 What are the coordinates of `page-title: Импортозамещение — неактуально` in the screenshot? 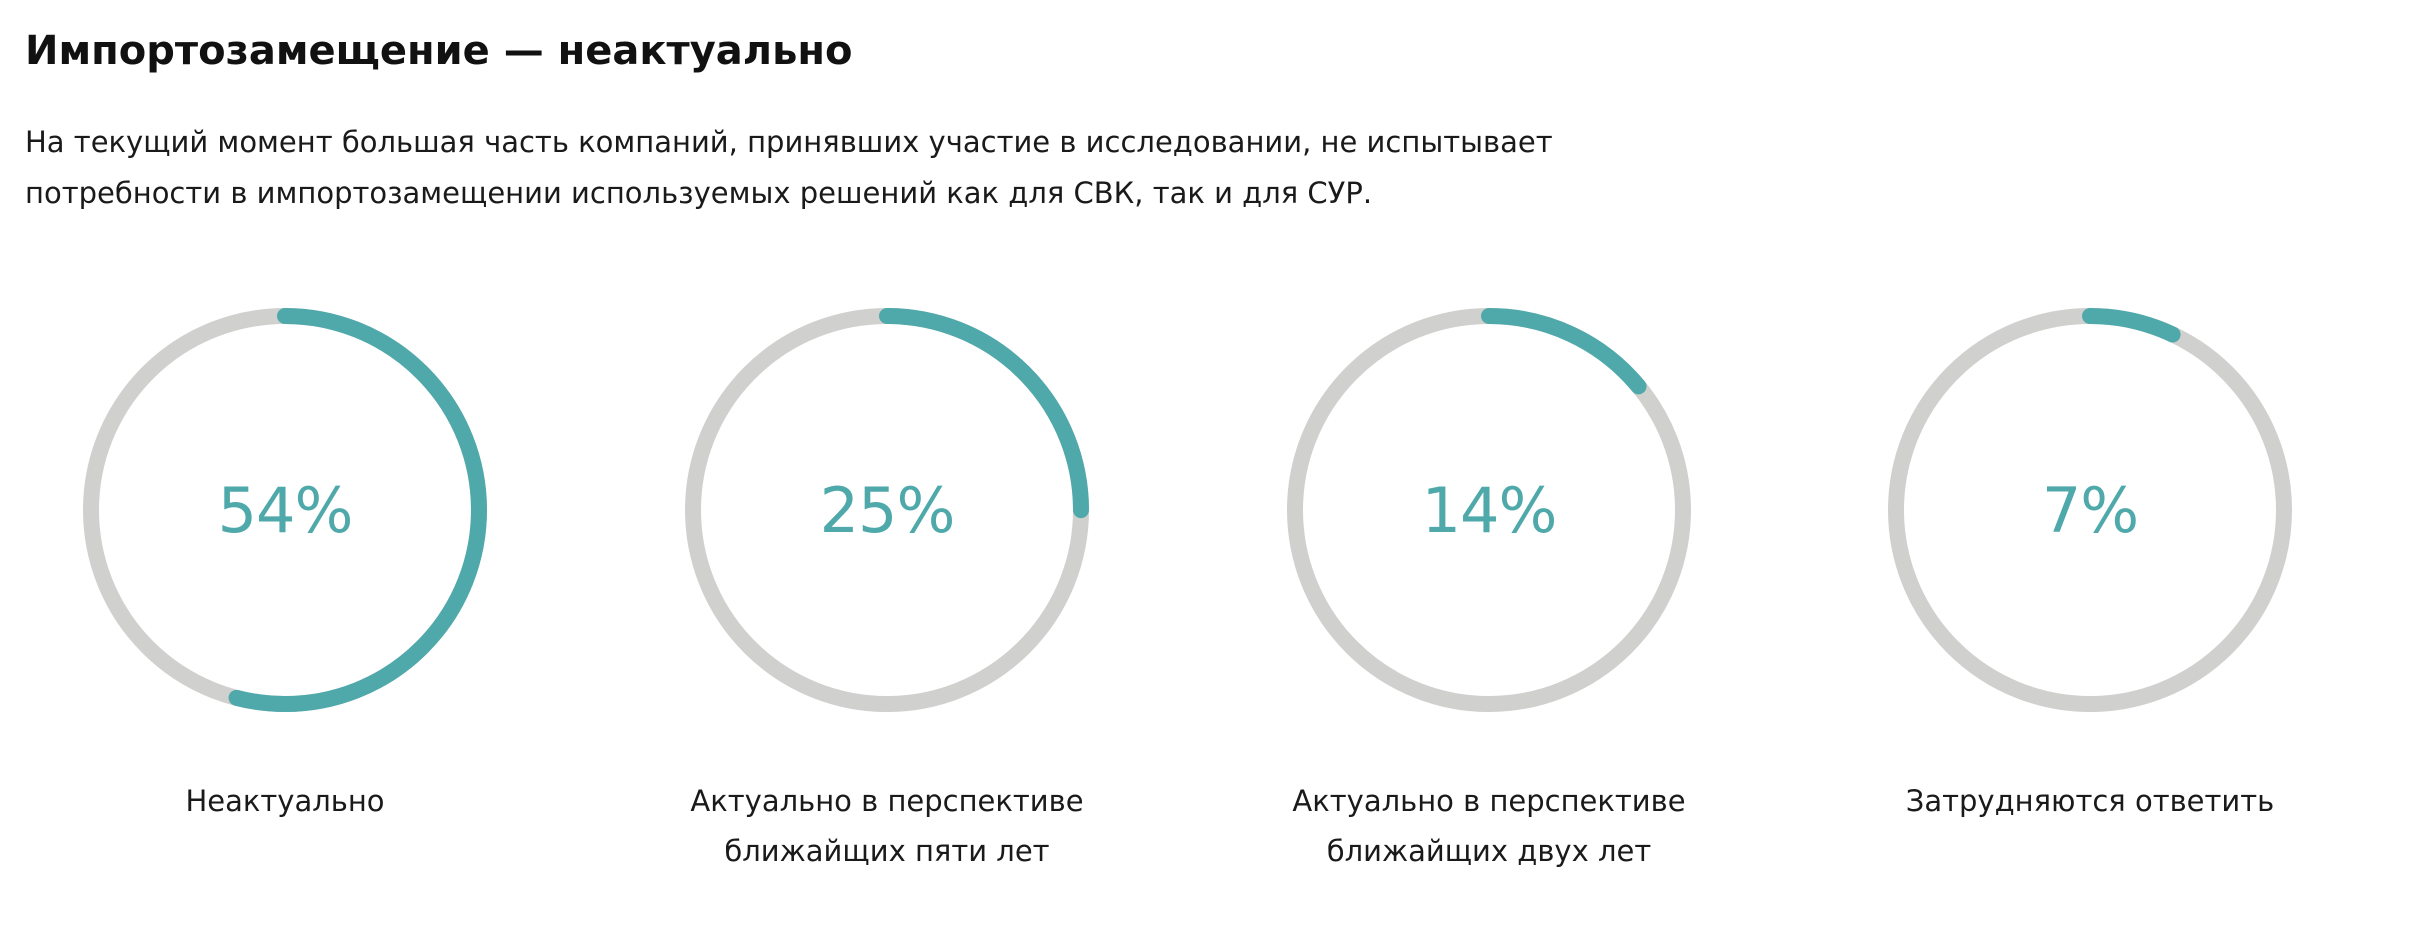 It's located at (439, 51).